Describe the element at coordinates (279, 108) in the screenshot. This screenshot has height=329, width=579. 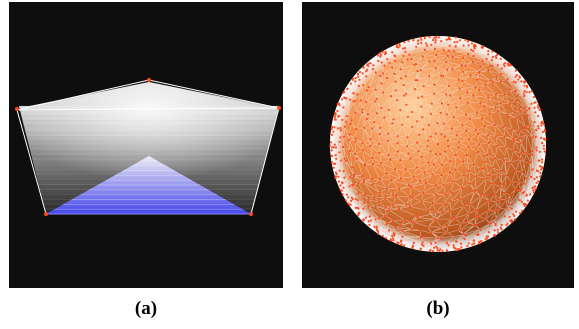
I see `control-vertex` at that location.